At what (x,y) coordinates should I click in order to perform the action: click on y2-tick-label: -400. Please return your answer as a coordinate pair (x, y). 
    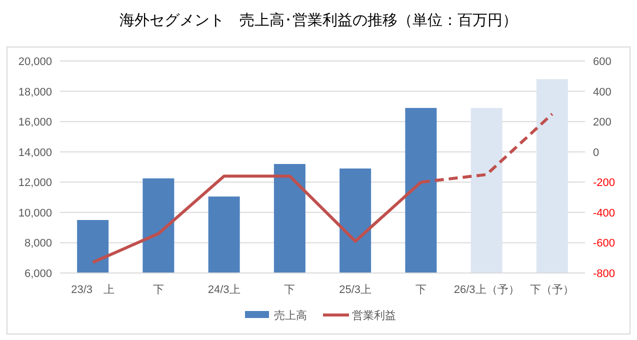
    Looking at the image, I should click on (604, 213).